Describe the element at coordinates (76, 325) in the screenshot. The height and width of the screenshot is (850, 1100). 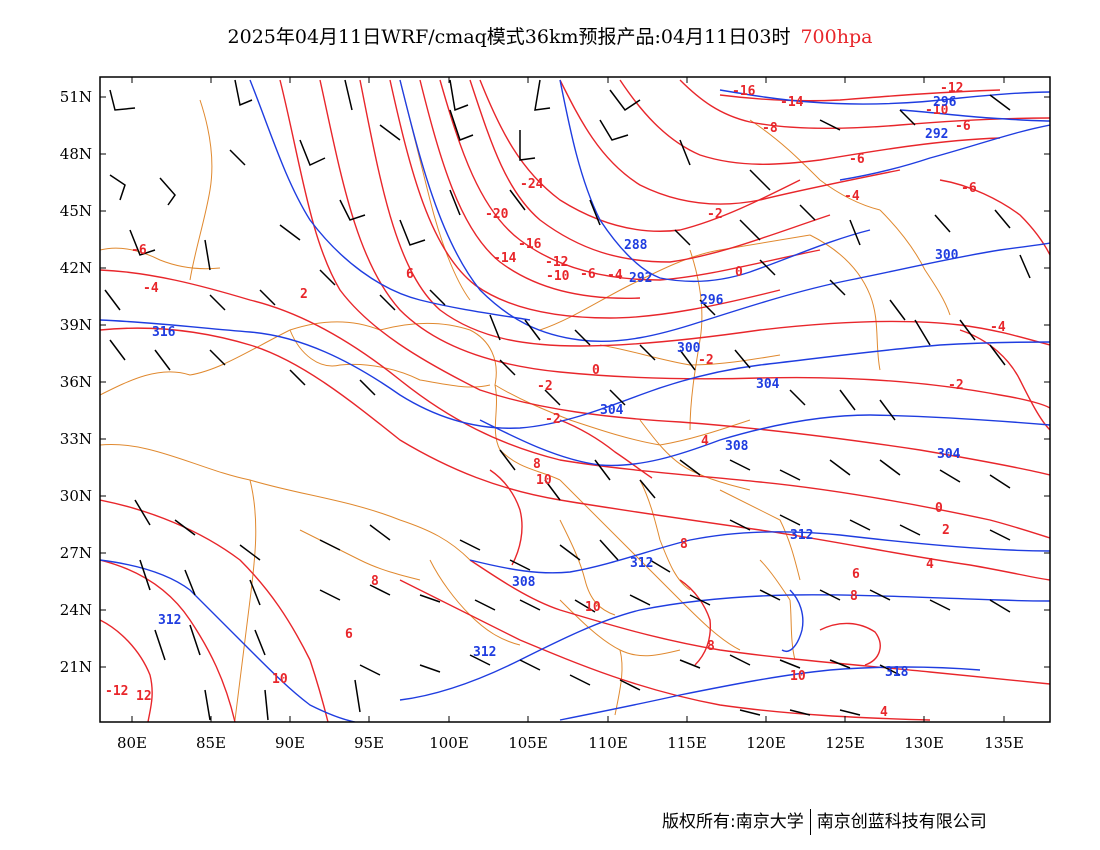
I see `lat-tick-label: 39N` at that location.